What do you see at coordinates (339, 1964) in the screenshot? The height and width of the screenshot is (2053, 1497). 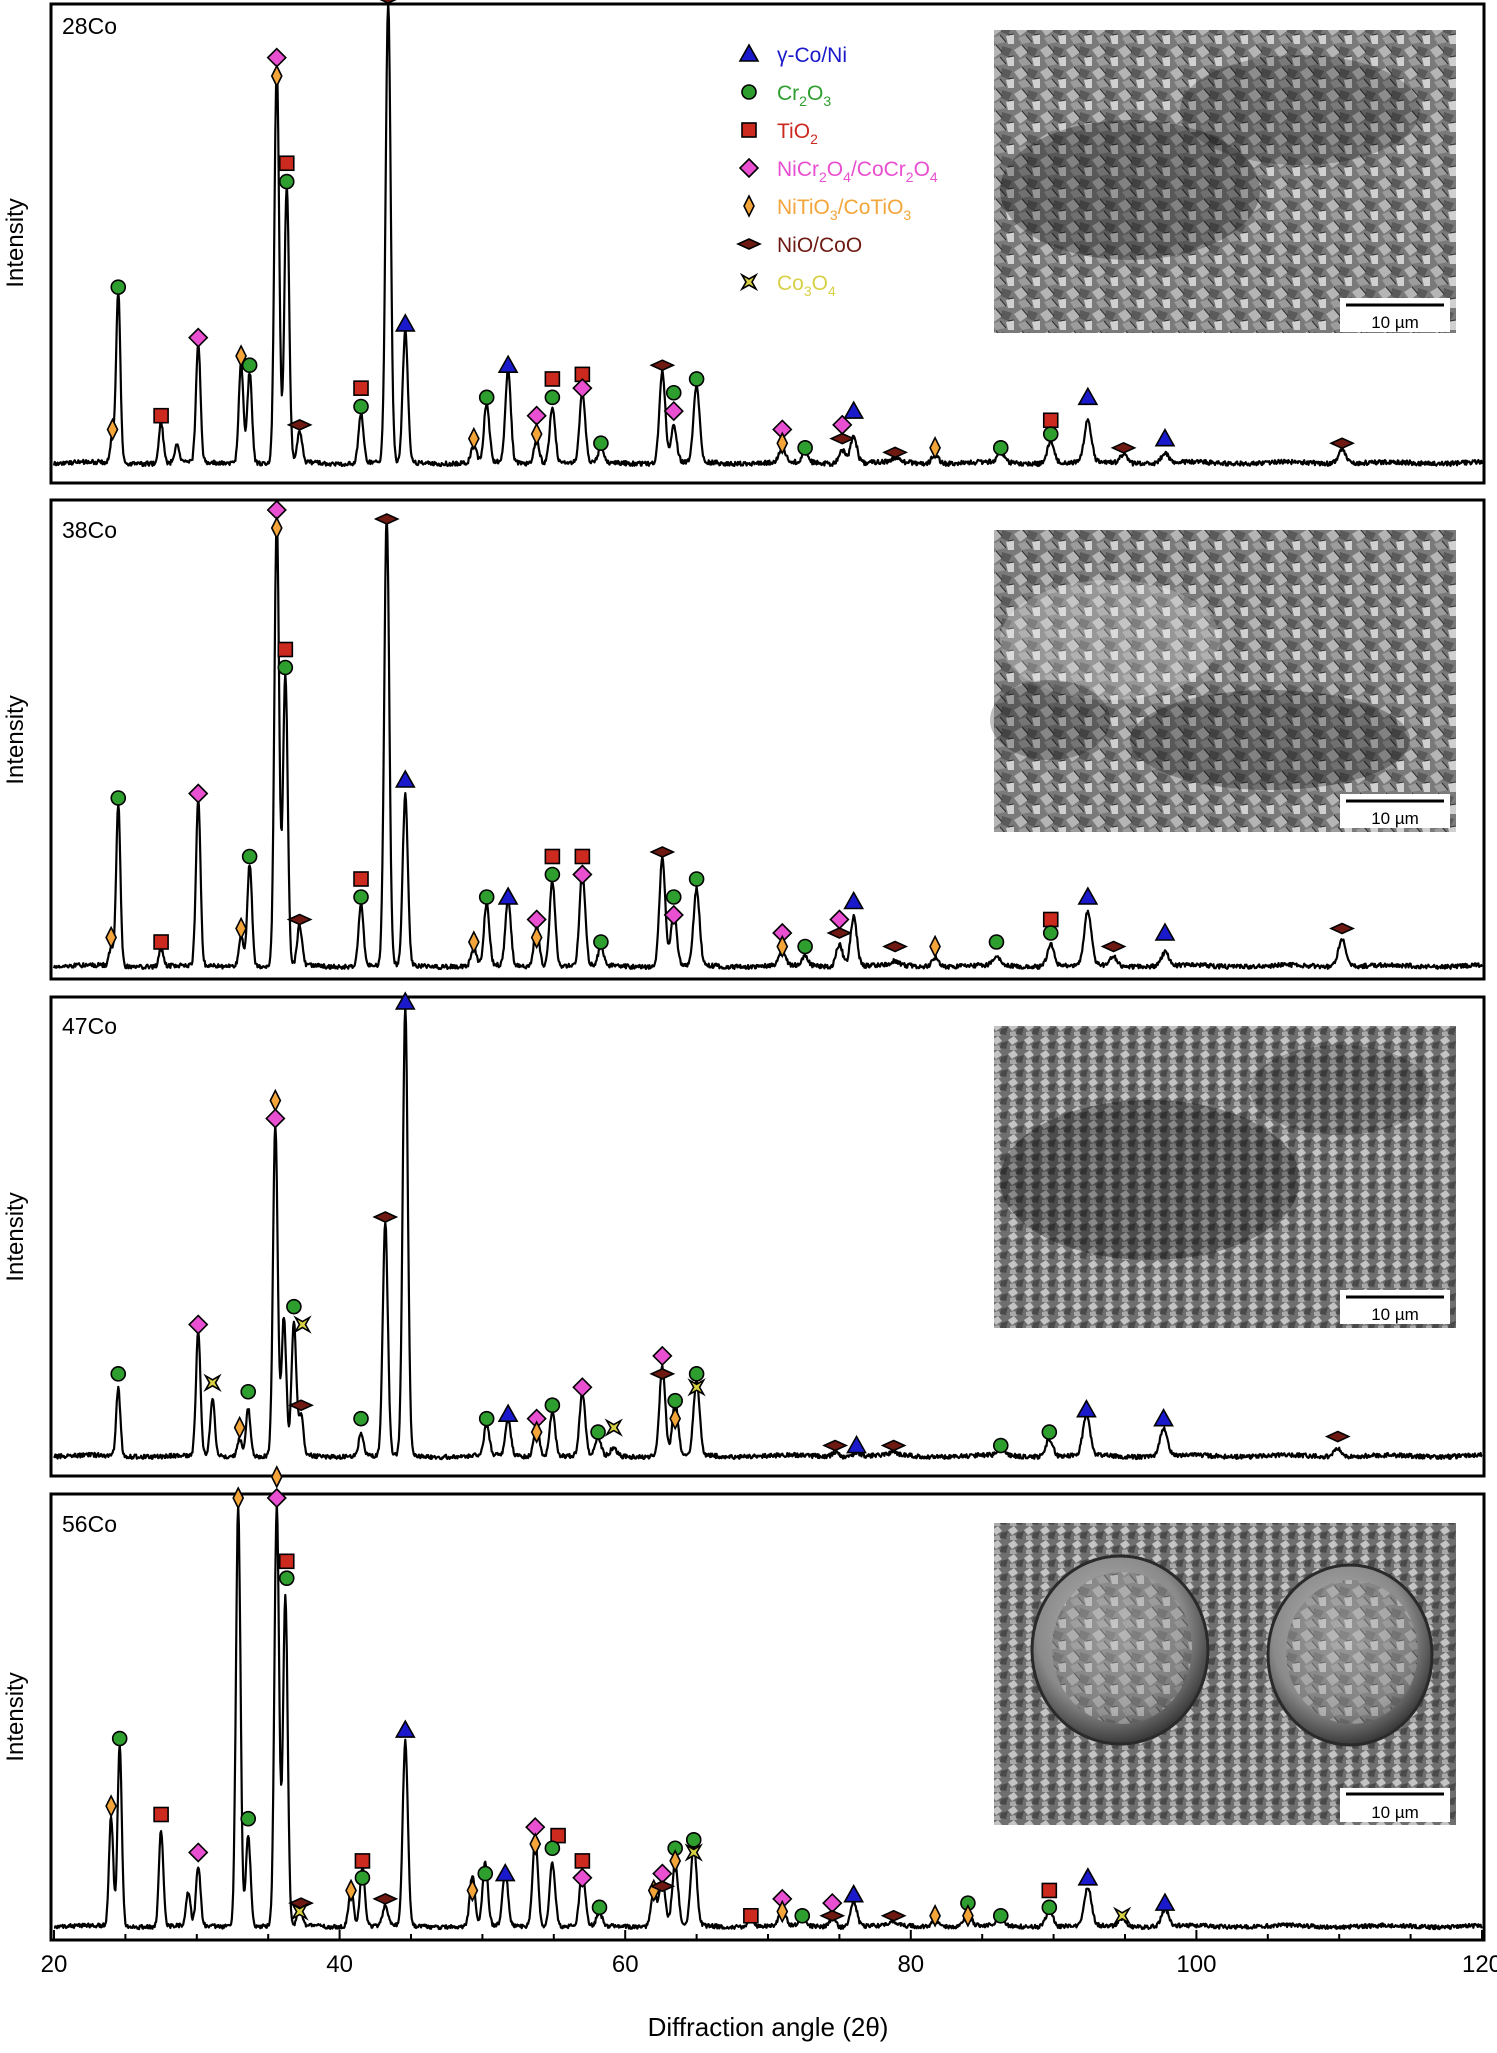 I see `x-tick-label: 40` at bounding box center [339, 1964].